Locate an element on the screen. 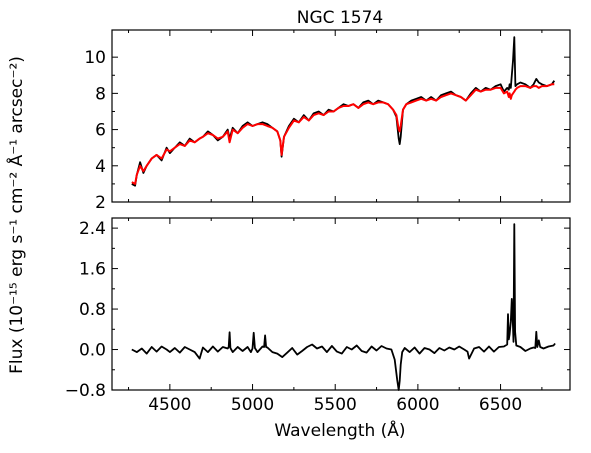  y-tick-label: −0.8 is located at coordinates (85, 391).